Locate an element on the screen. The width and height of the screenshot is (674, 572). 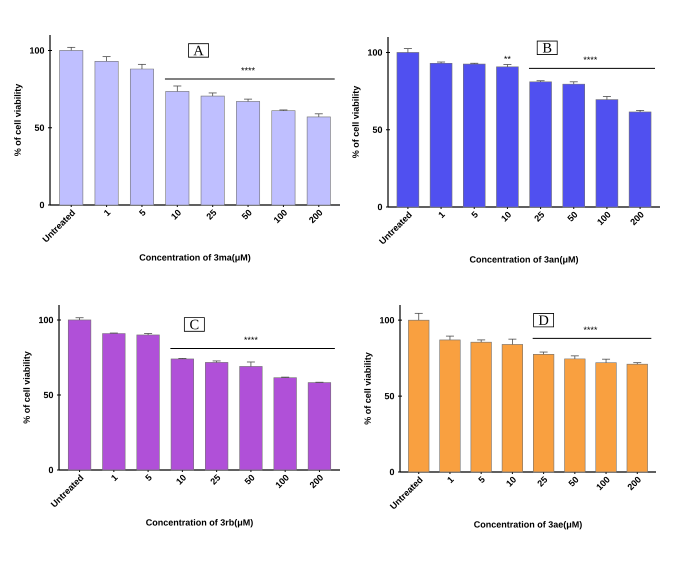
x-axis-title: Concentration of 3an(μM) is located at coordinates (524, 260).